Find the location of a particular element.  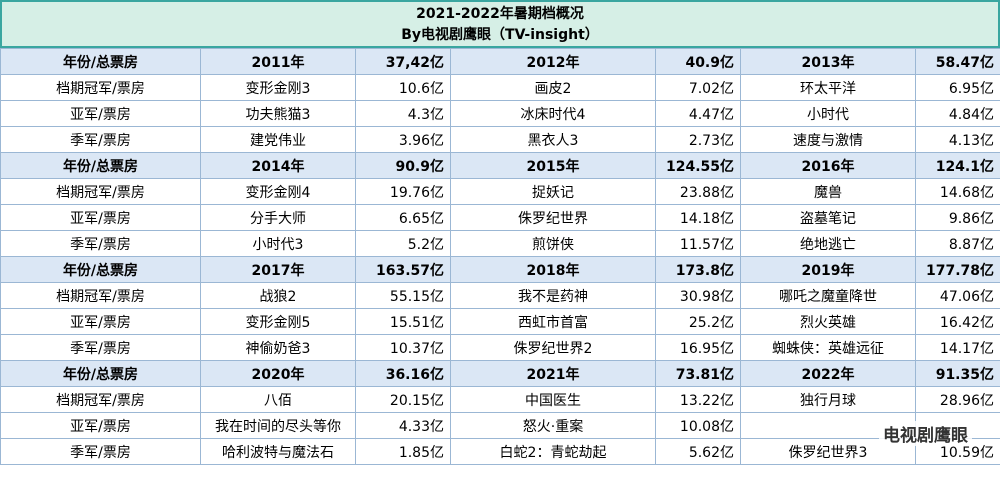

box-office-cell: 11.57亿 is located at coordinates (698, 243).